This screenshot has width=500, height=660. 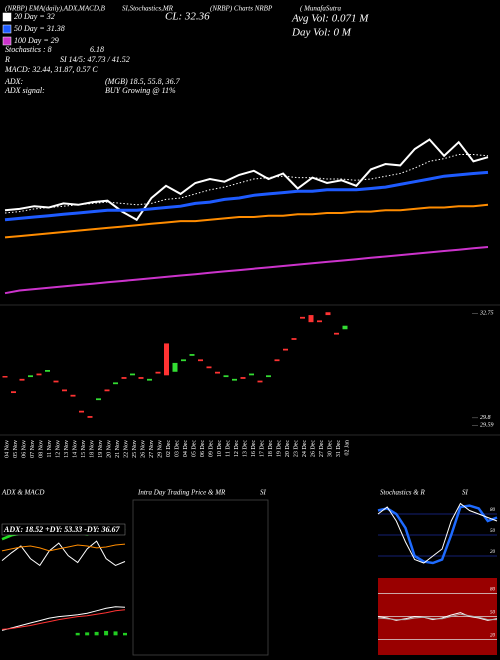 I want to click on x-tick-label: 12 Nov, so click(x=58, y=449).